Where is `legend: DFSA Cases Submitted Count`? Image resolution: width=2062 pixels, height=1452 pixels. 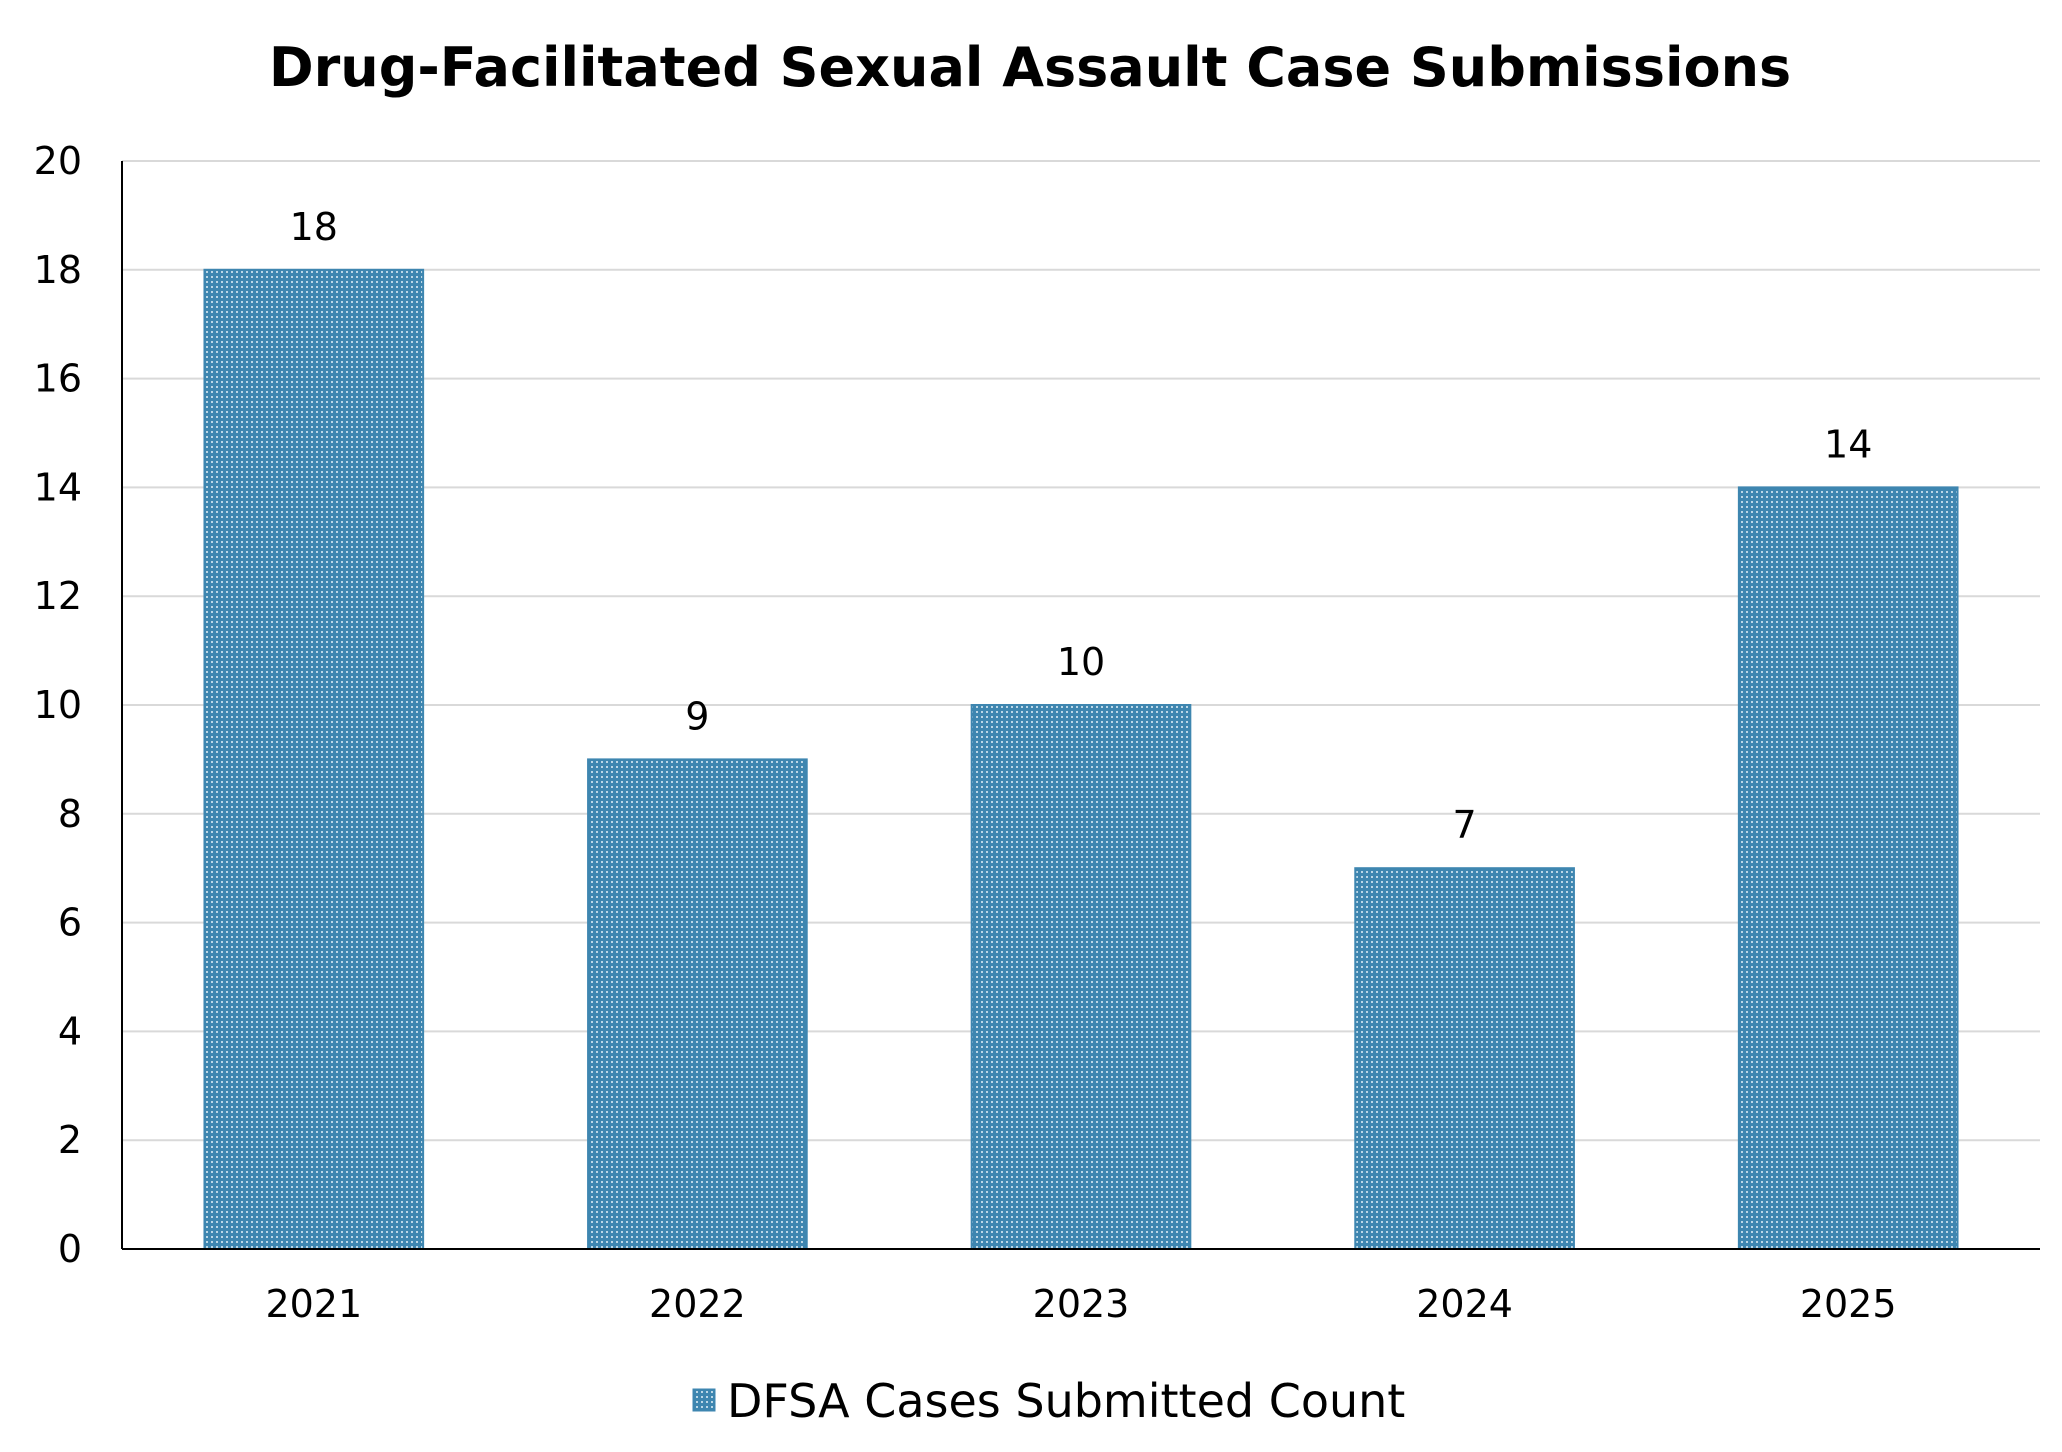
legend: DFSA Cases Submitted Count is located at coordinates (1048, 1401).